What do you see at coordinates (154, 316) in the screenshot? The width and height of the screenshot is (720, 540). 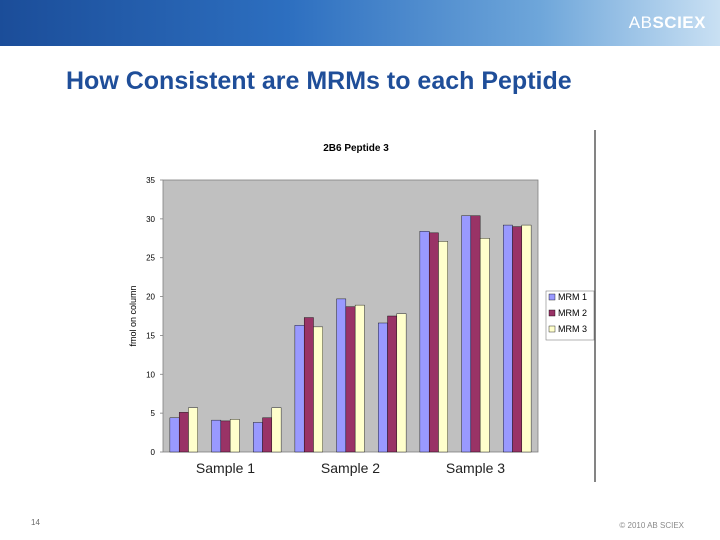 I see `y-axis-ticks: 0 5 10 15 20 25 30 35` at bounding box center [154, 316].